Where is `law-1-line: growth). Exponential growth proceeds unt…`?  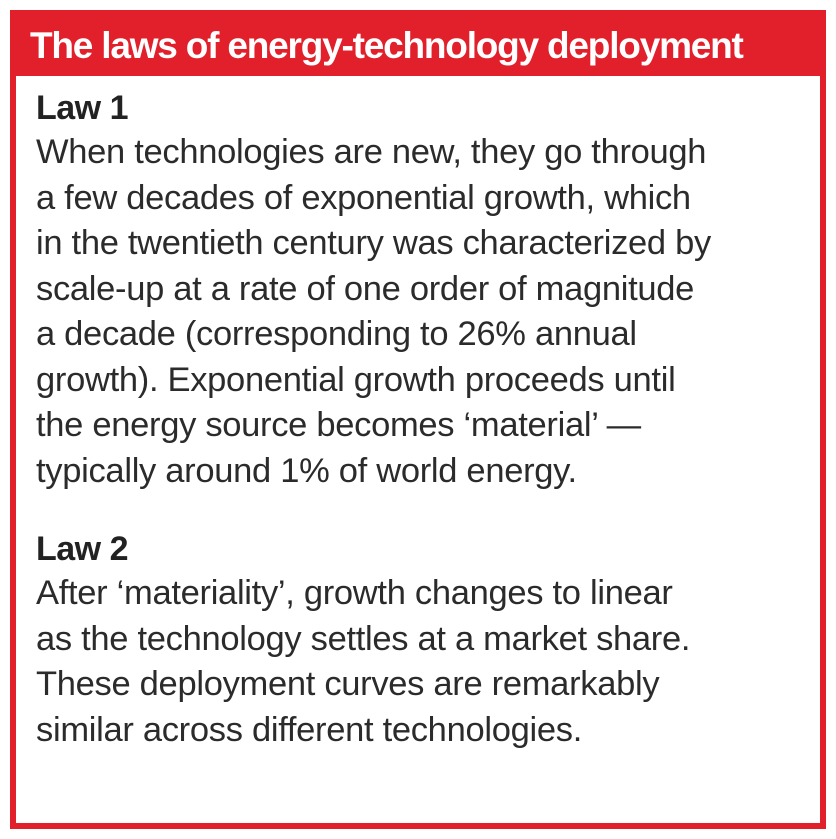
law-1-line: growth). Exponential growth proceeds unt… is located at coordinates (356, 379).